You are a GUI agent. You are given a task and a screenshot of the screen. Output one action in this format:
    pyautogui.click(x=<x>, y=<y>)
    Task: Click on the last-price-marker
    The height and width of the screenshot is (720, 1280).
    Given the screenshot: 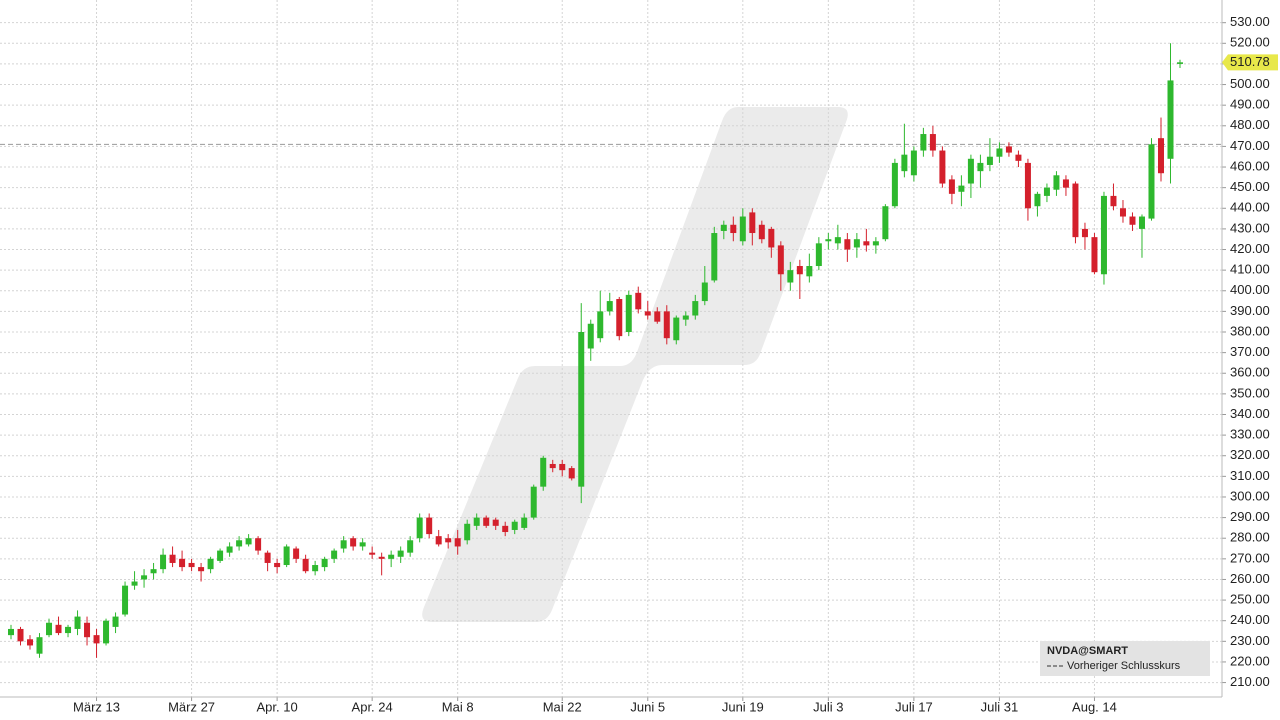 What is the action you would take?
    pyautogui.click(x=1250, y=62)
    